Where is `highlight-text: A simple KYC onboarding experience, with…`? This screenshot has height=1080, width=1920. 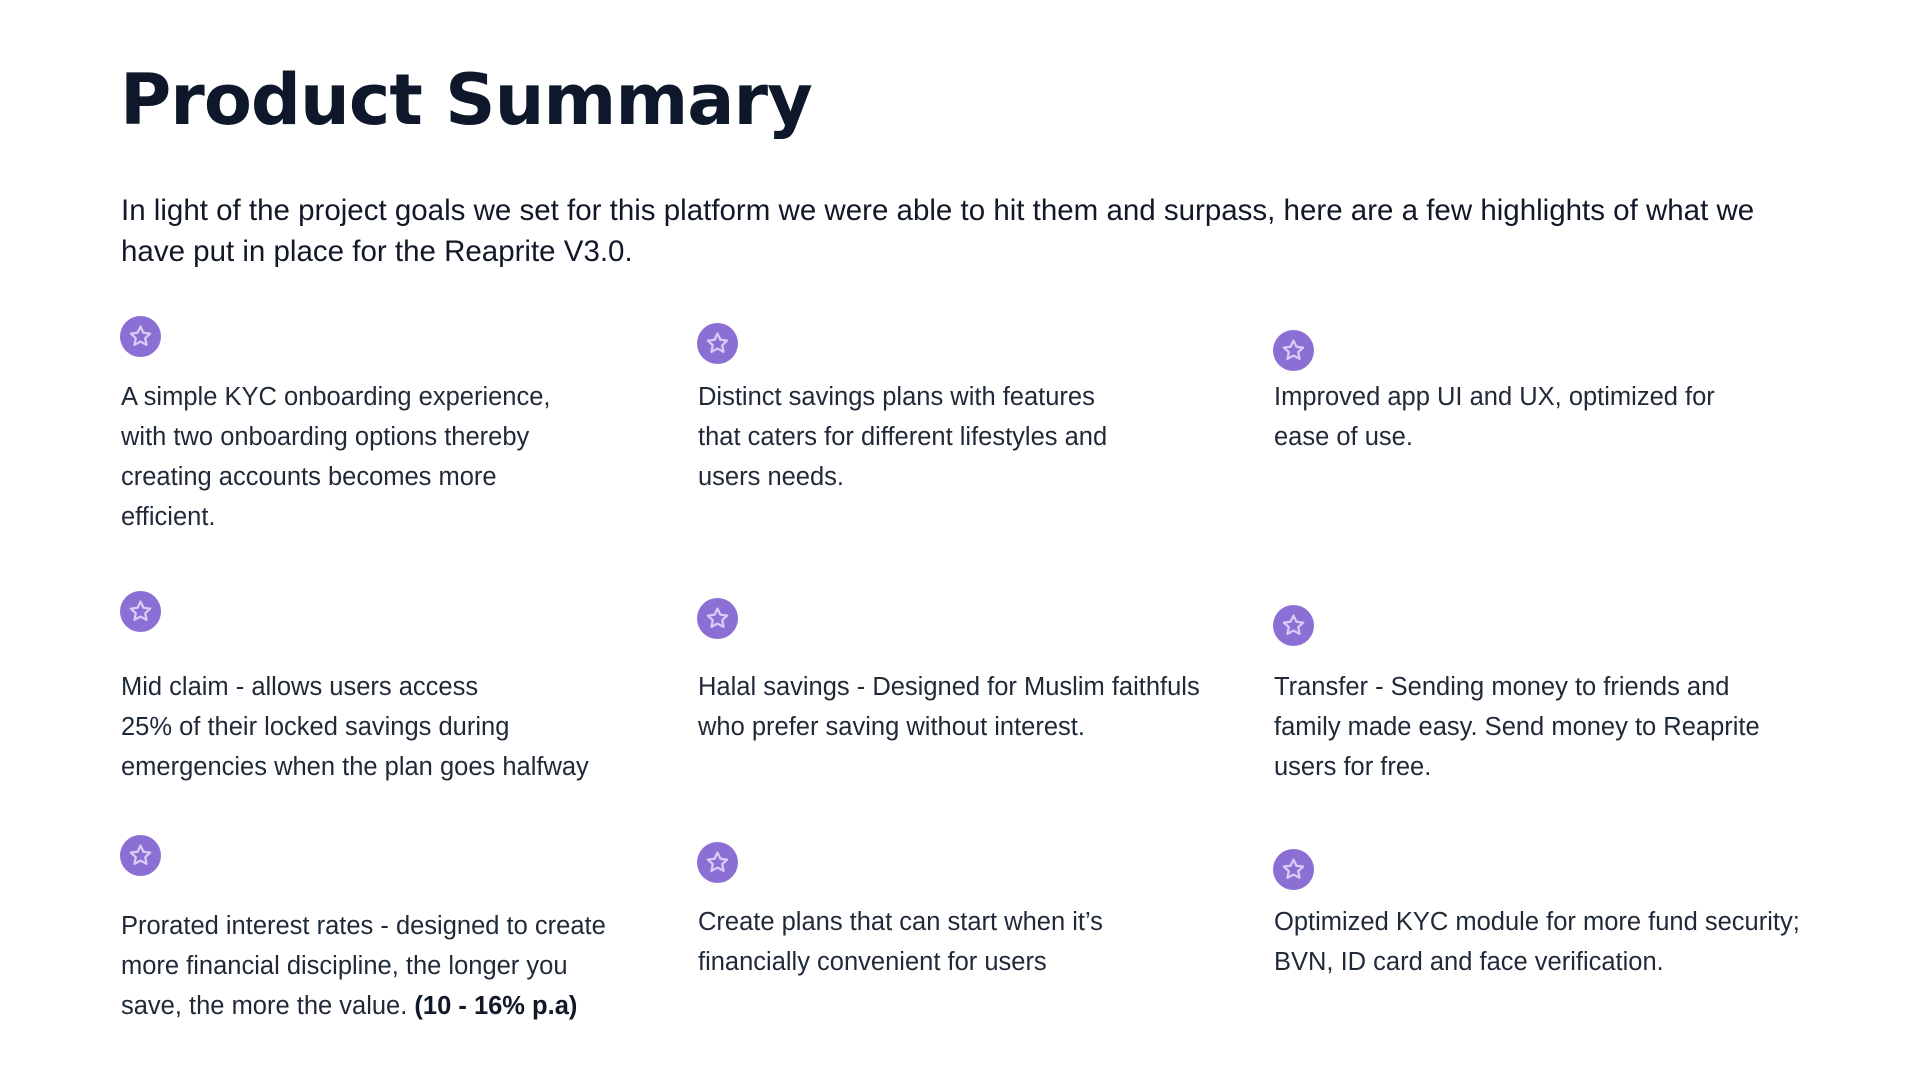 highlight-text: A simple KYC onboarding experience, with… is located at coordinates (336, 457).